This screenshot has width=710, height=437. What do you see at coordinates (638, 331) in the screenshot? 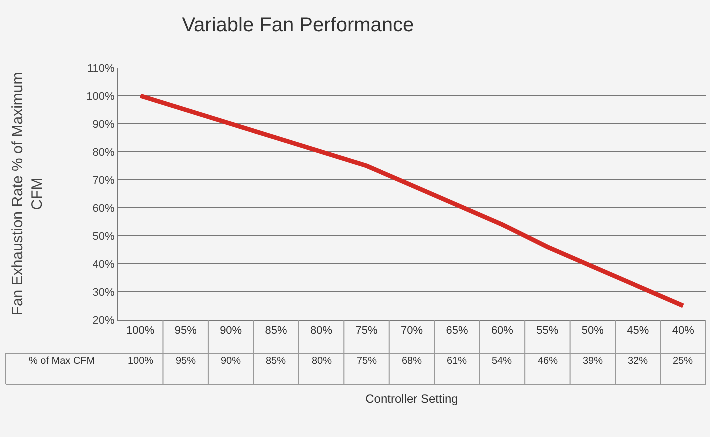
I see `x-tick-label: 45%` at bounding box center [638, 331].